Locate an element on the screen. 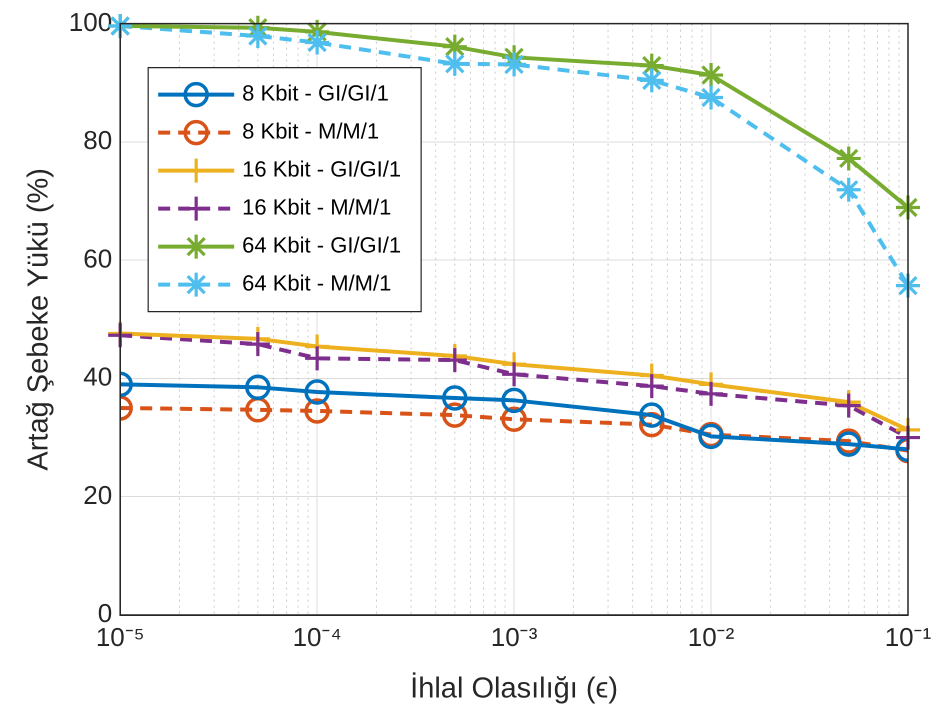 This screenshot has height=713, width=942. x-axis-title: İhlal Olasılığı (ϵ) is located at coordinates (514, 688).